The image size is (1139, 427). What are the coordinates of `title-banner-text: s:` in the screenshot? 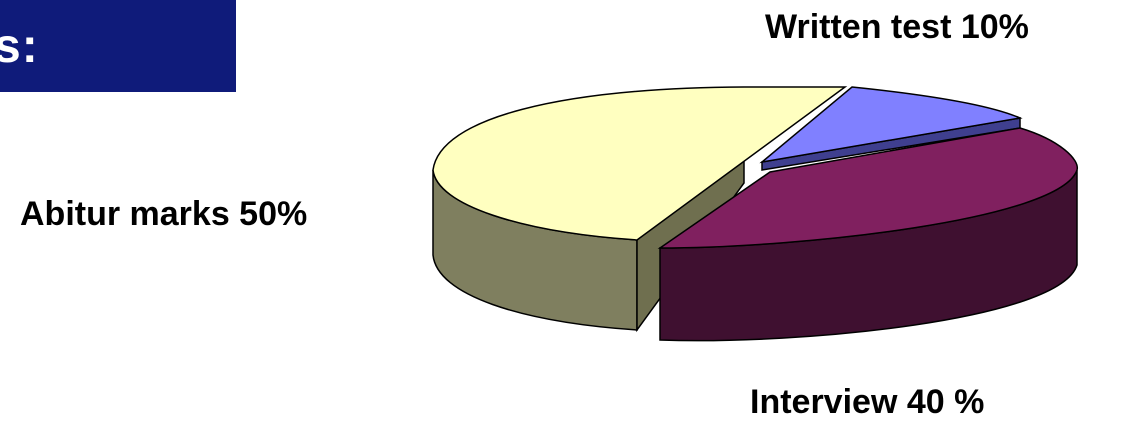 It's located at (19, 46).